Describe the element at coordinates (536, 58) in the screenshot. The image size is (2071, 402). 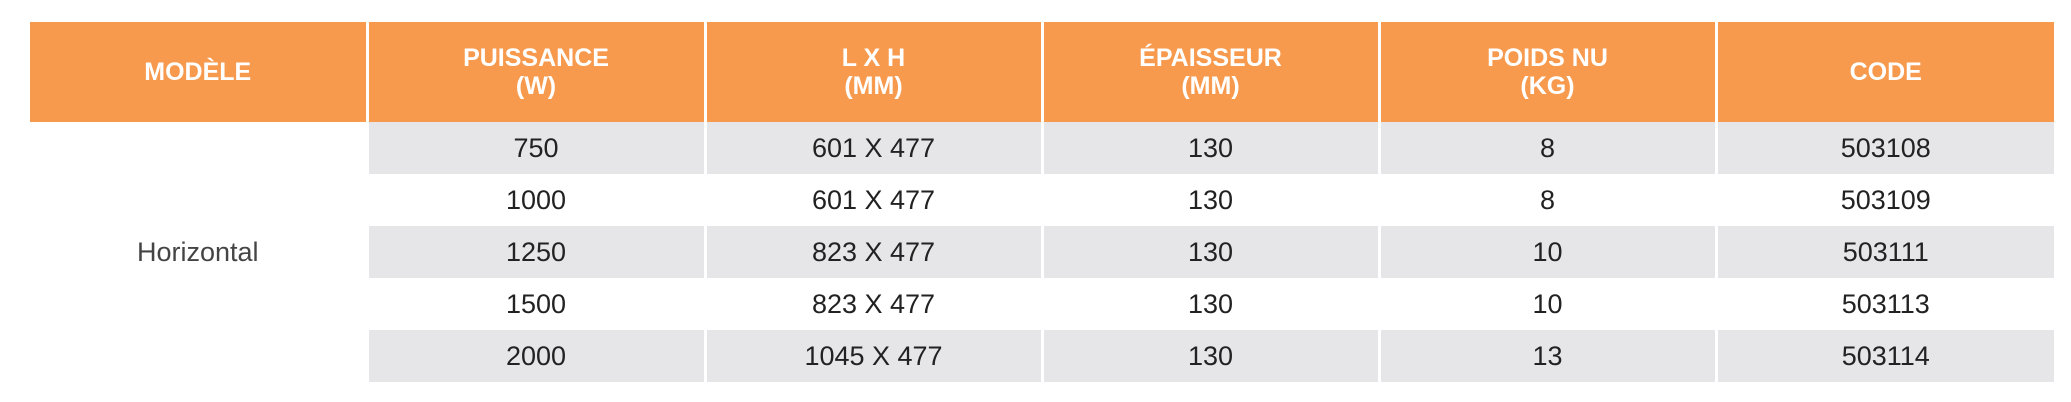
I see `header-text: PUISSANCE` at that location.